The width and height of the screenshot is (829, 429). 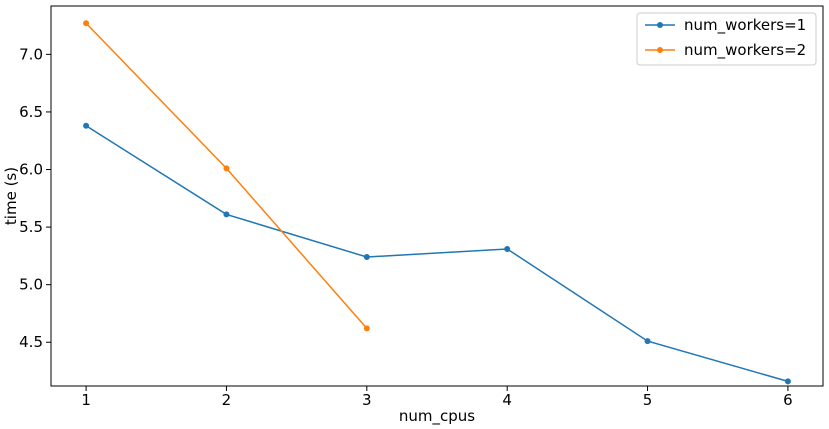 I want to click on y-axis-ticks: 4.5 5.0 5.5 6.0 6.5 7.0, so click(x=35, y=198).